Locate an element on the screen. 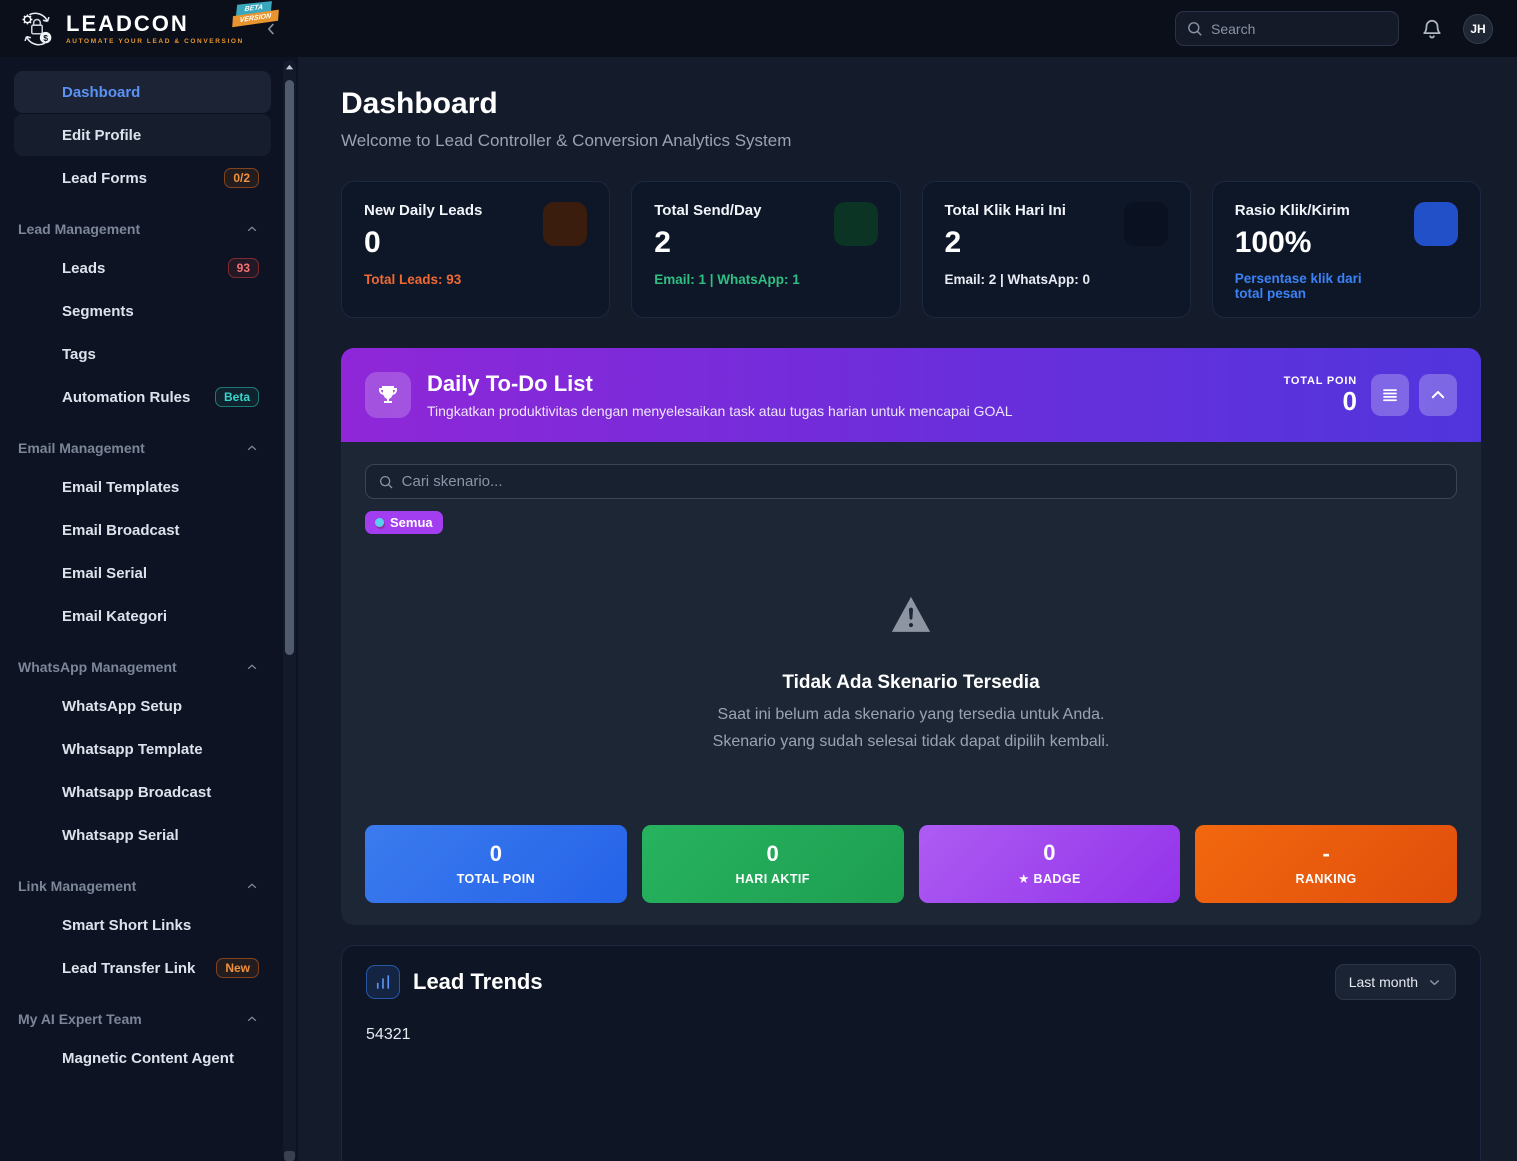 The width and height of the screenshot is (1517, 1161). date-range-select: Last month is located at coordinates (1395, 982).